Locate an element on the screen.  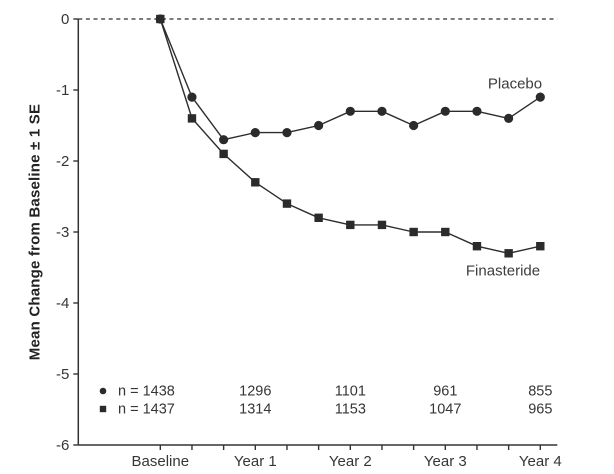
y-axis-title: Mean Change from Baseline ± 1 SE is located at coordinates (35, 232).